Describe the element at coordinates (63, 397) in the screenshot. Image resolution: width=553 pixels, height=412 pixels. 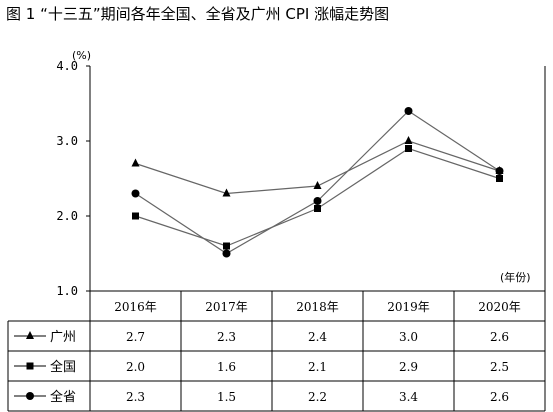
I see `legend-label: 全省` at that location.